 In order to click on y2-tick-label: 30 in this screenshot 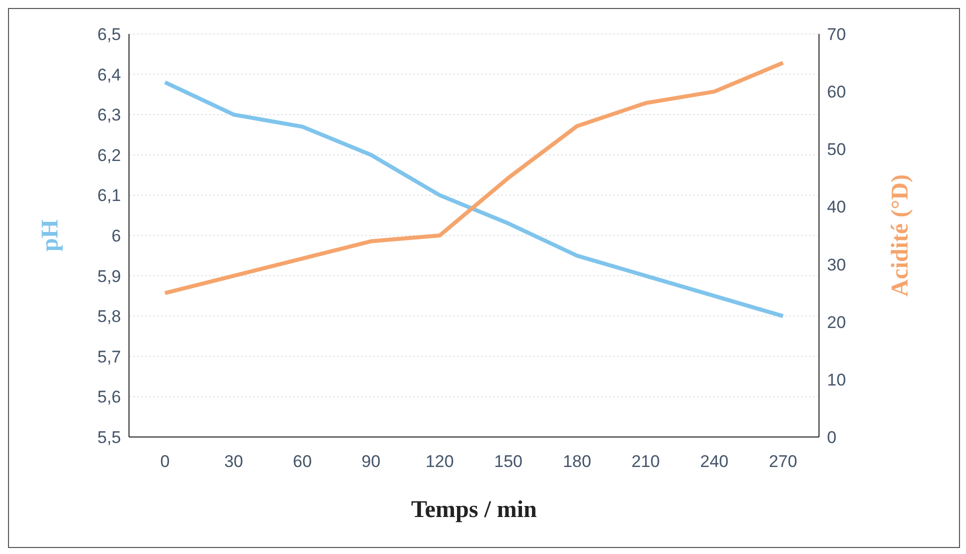, I will do `click(836, 264)`.